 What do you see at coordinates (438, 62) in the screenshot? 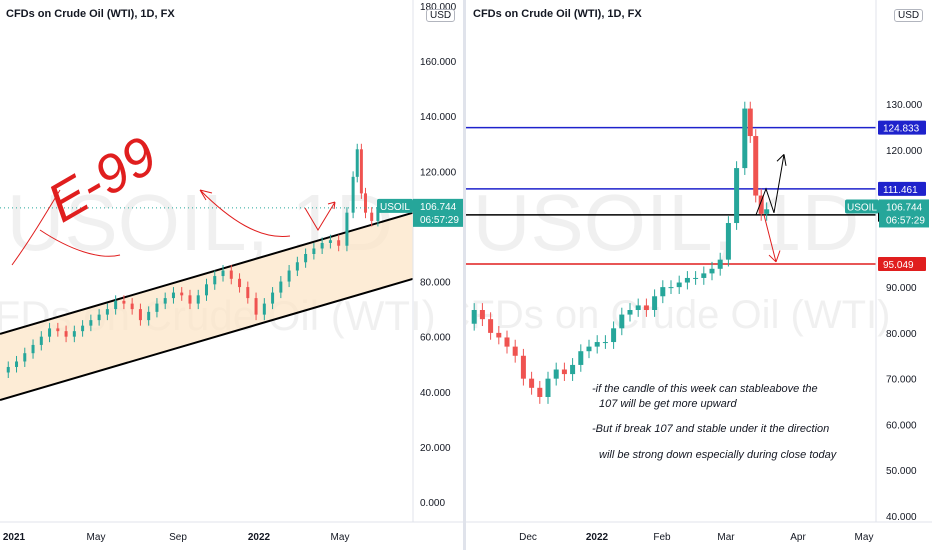
I see `left-y-tick: 160.000` at bounding box center [438, 62].